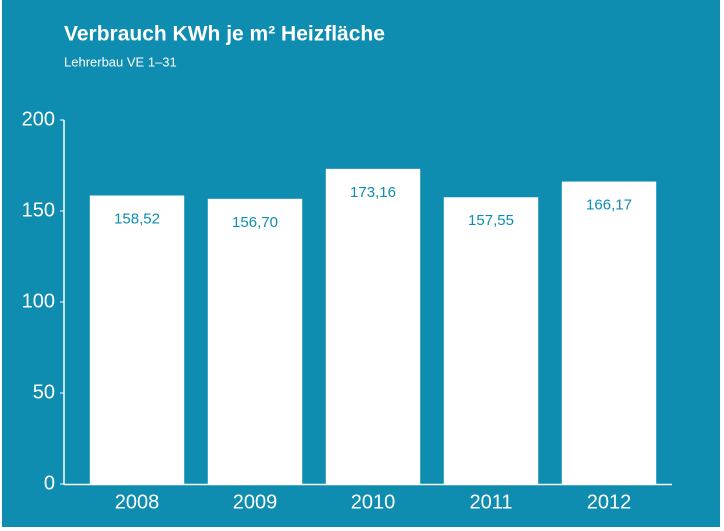 The width and height of the screenshot is (724, 531). I want to click on x-tick-label: 2008, so click(137, 502).